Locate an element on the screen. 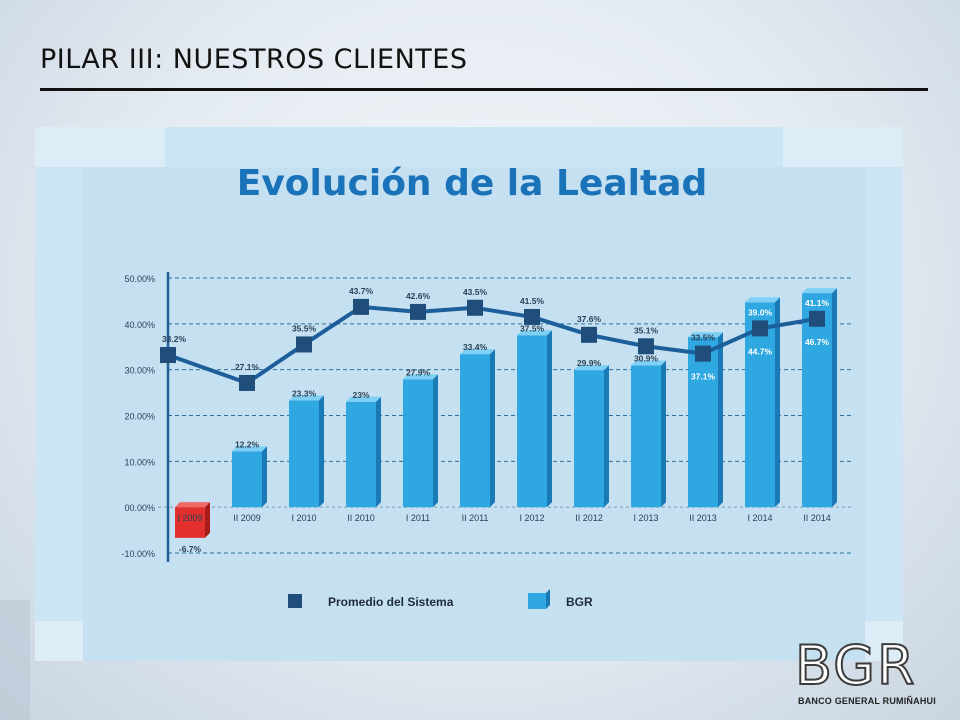  chart-title: Evolución de la Lealtad is located at coordinates (472, 183).